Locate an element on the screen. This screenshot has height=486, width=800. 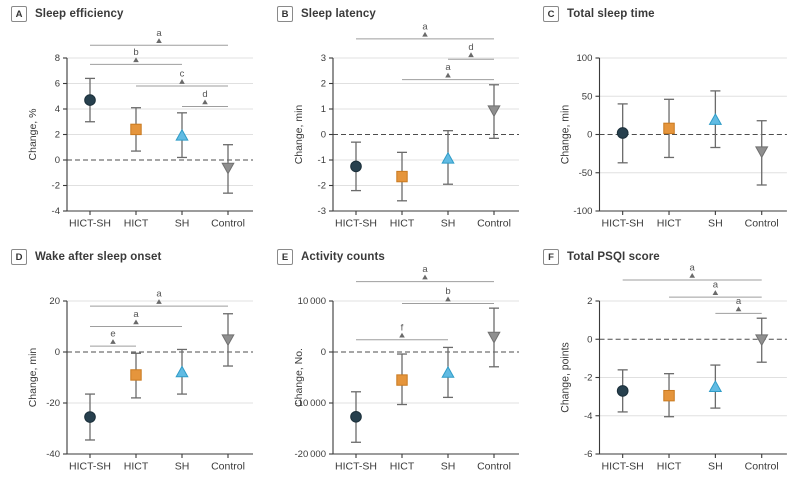
axis-labels: 8 6 4 2 0 -2 -4 Change, % HICT-SH HICT SH Control is located at coordinates (136, 141).